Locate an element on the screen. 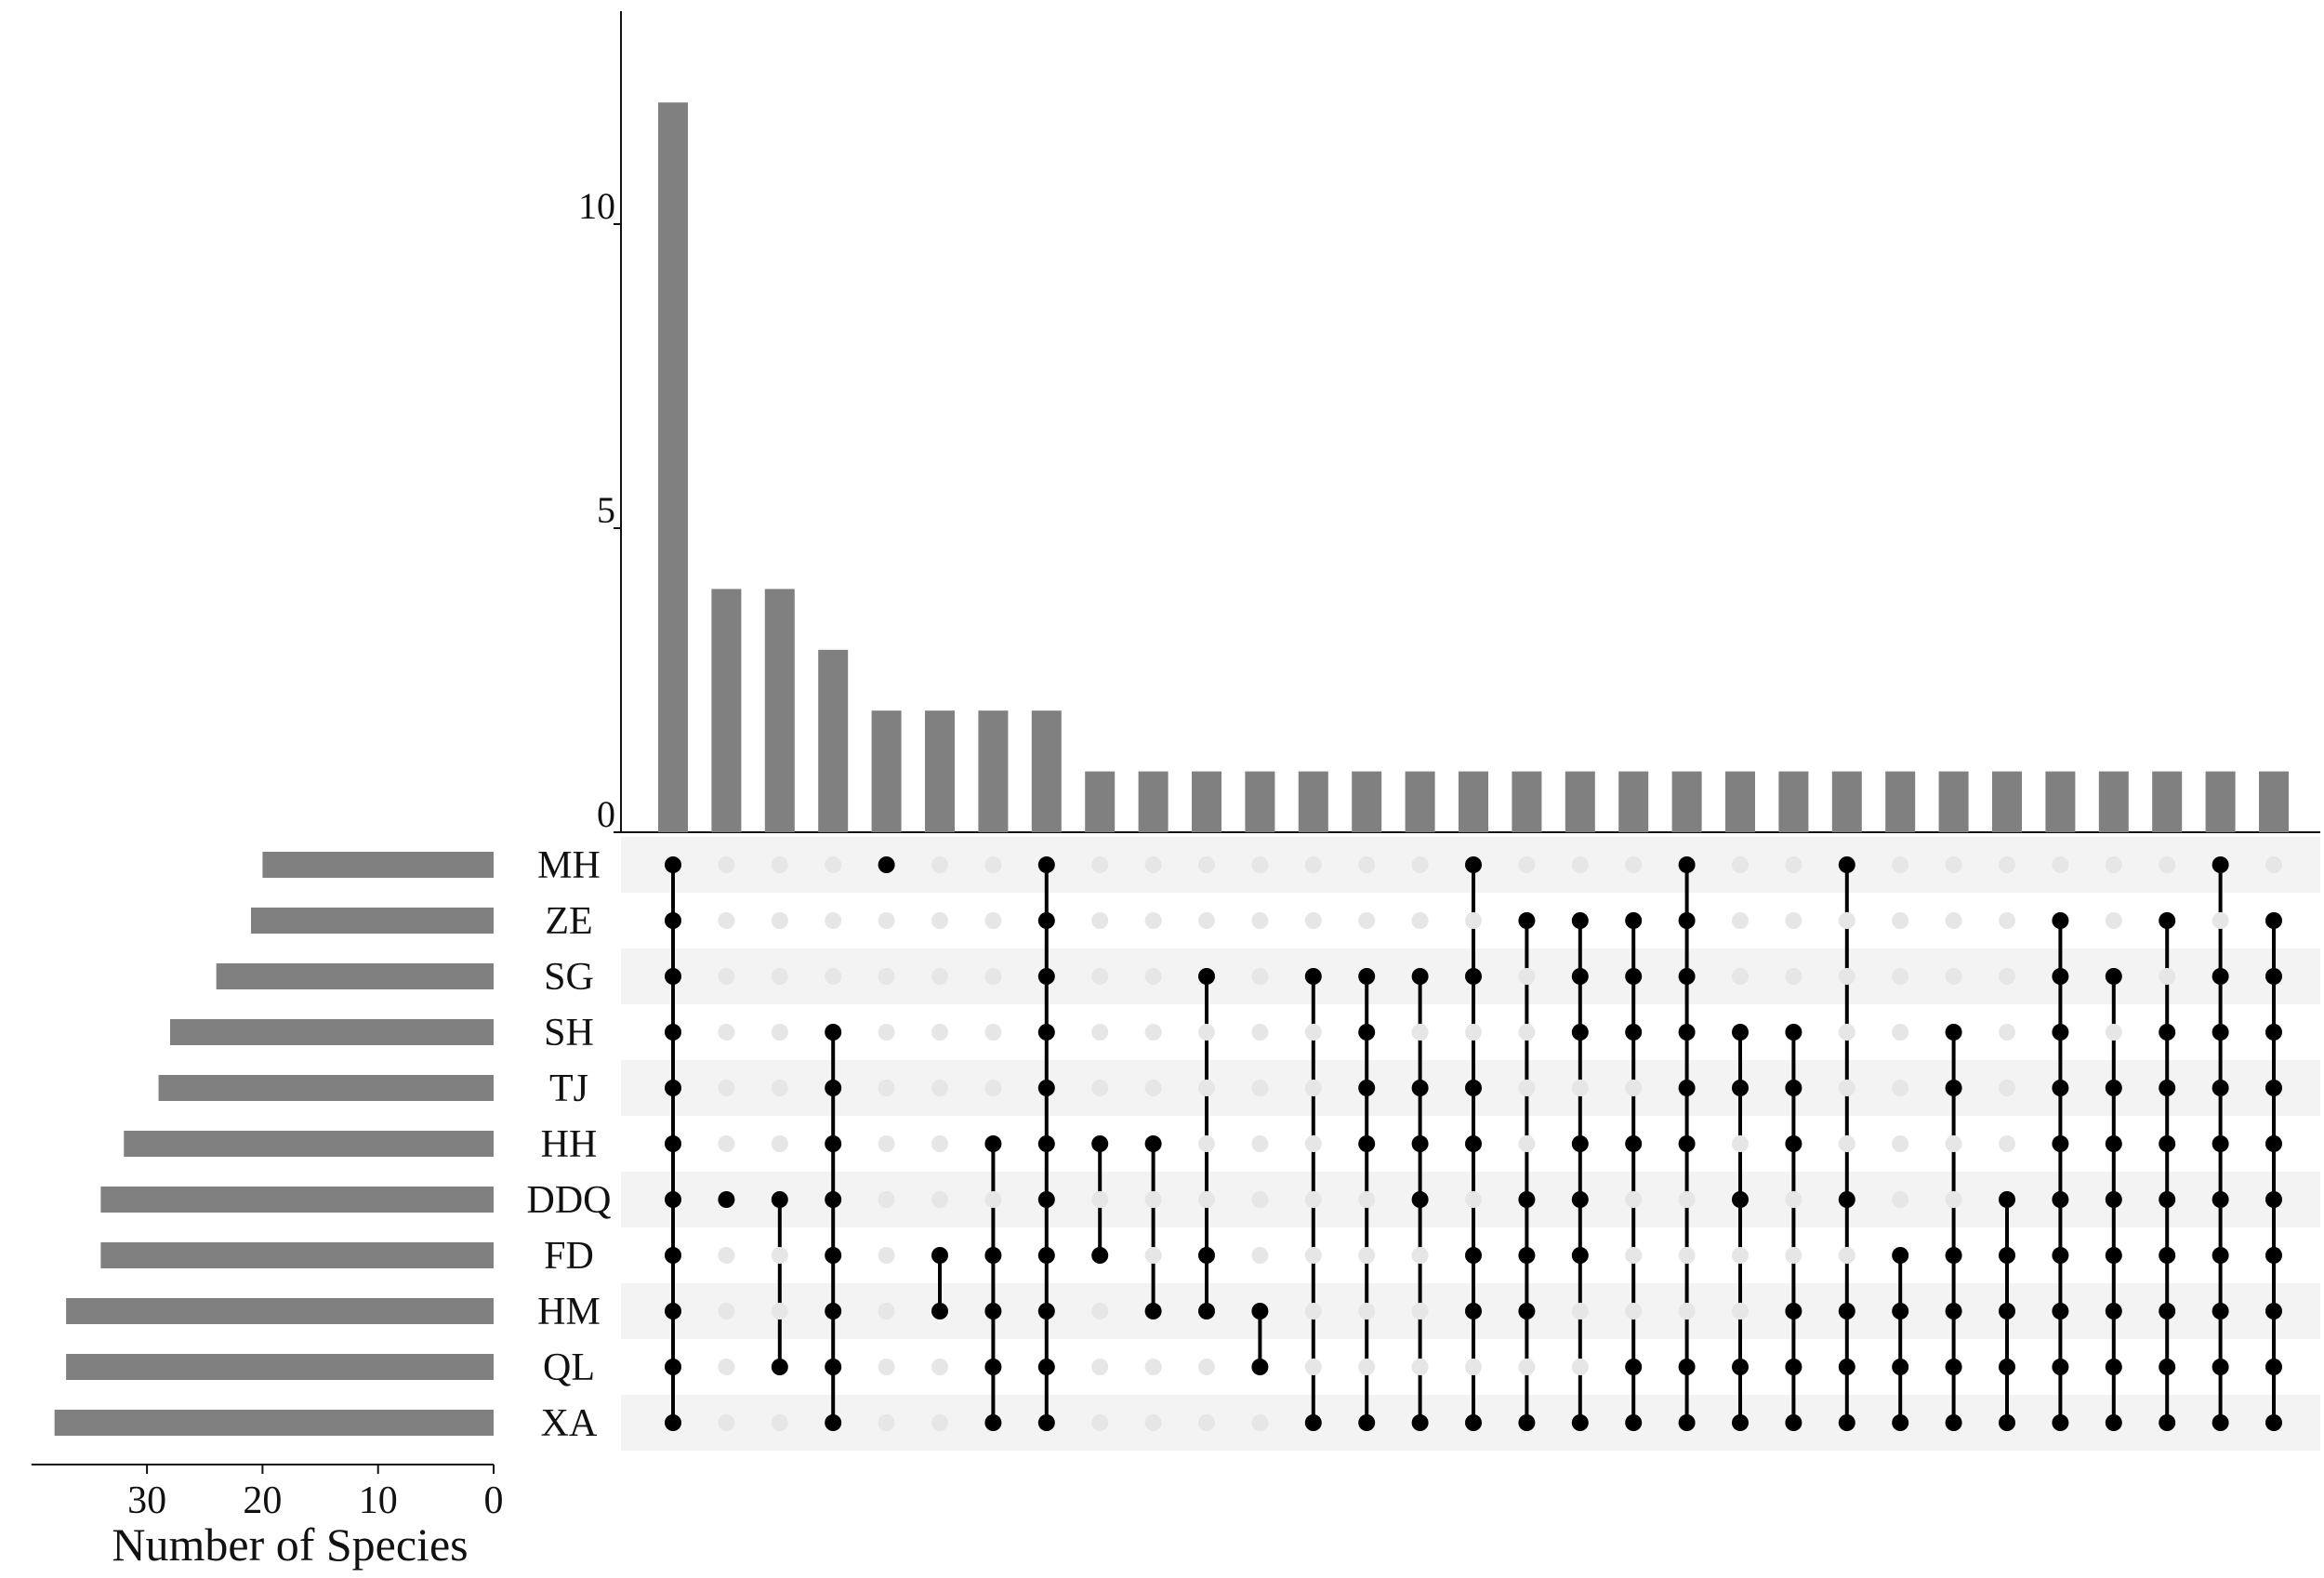 Image resolution: width=2324 pixels, height=1578 pixels. set-label: SG is located at coordinates (569, 977).